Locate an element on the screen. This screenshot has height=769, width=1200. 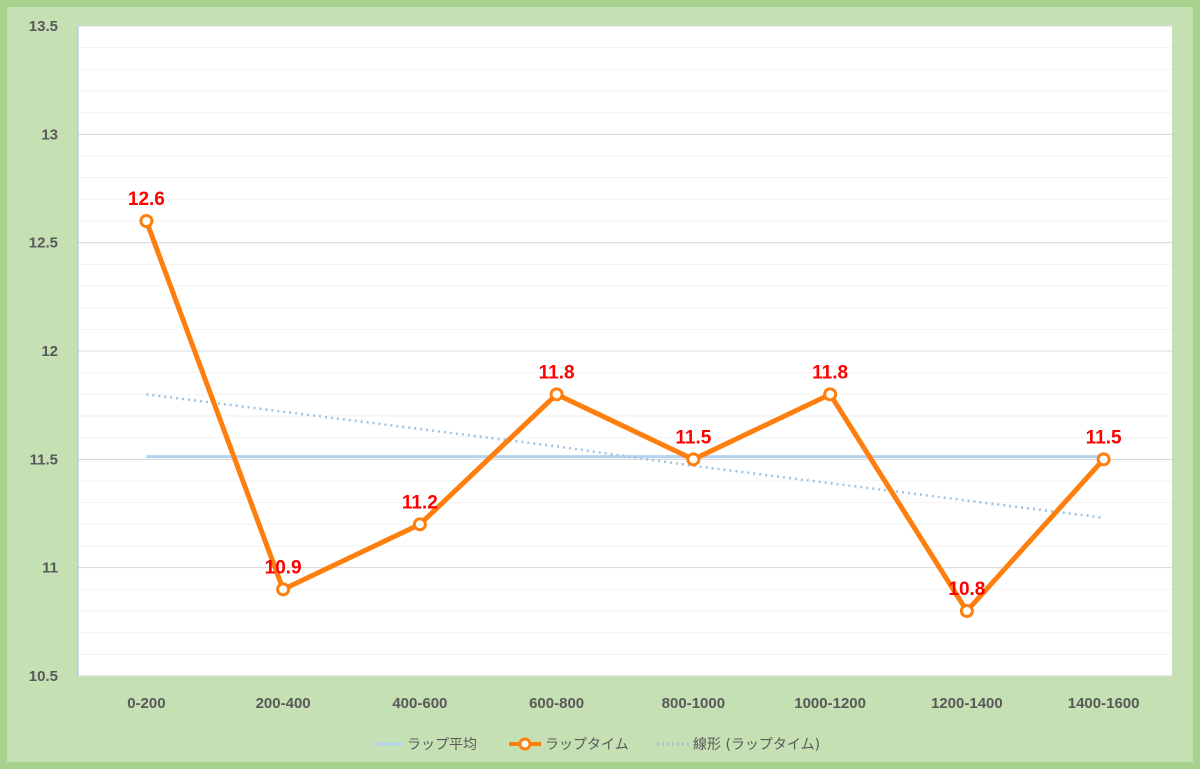
x-tick-label: 400-600 is located at coordinates (419, 703).